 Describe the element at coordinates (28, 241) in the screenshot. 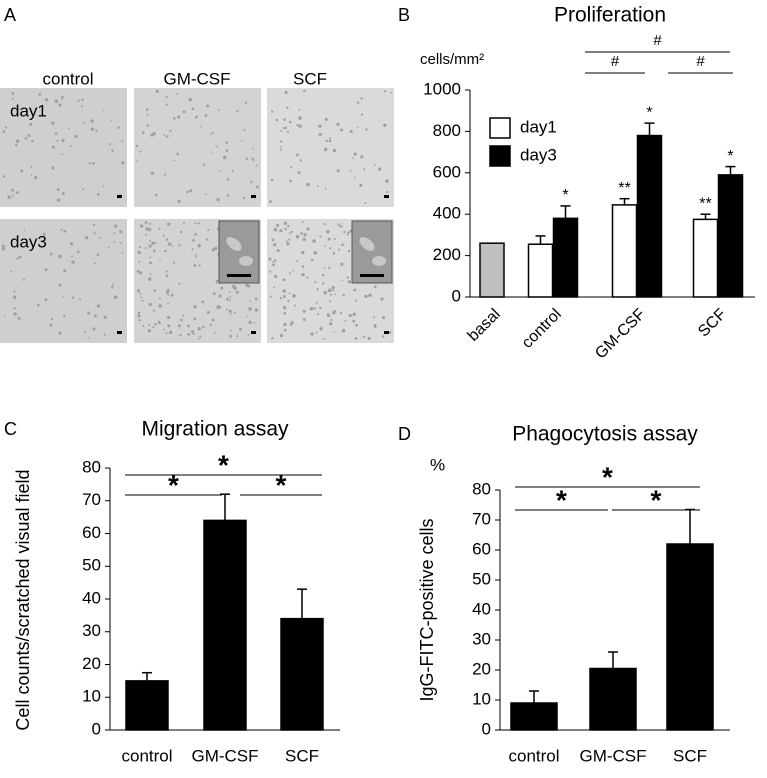

I see `row-label: day3` at that location.